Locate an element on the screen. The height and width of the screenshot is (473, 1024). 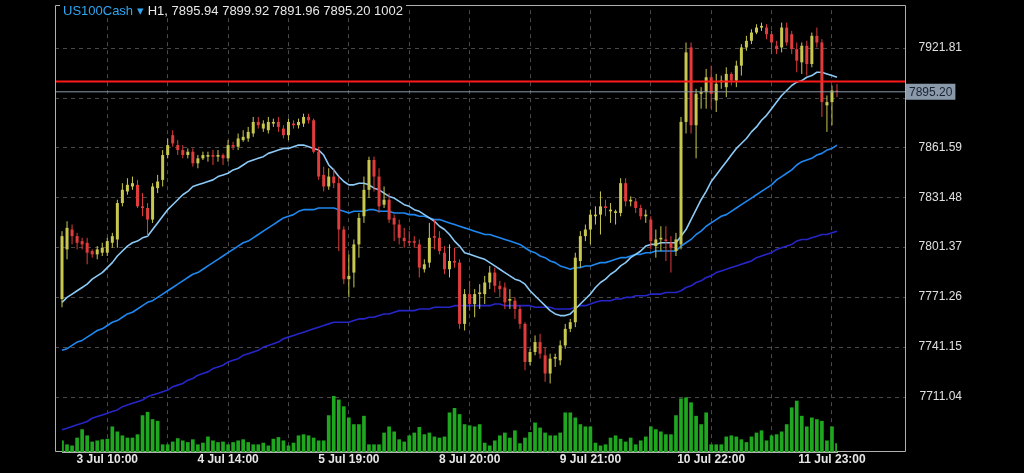
x-tick-label: 10 Jul 22:00 is located at coordinates (711, 458).